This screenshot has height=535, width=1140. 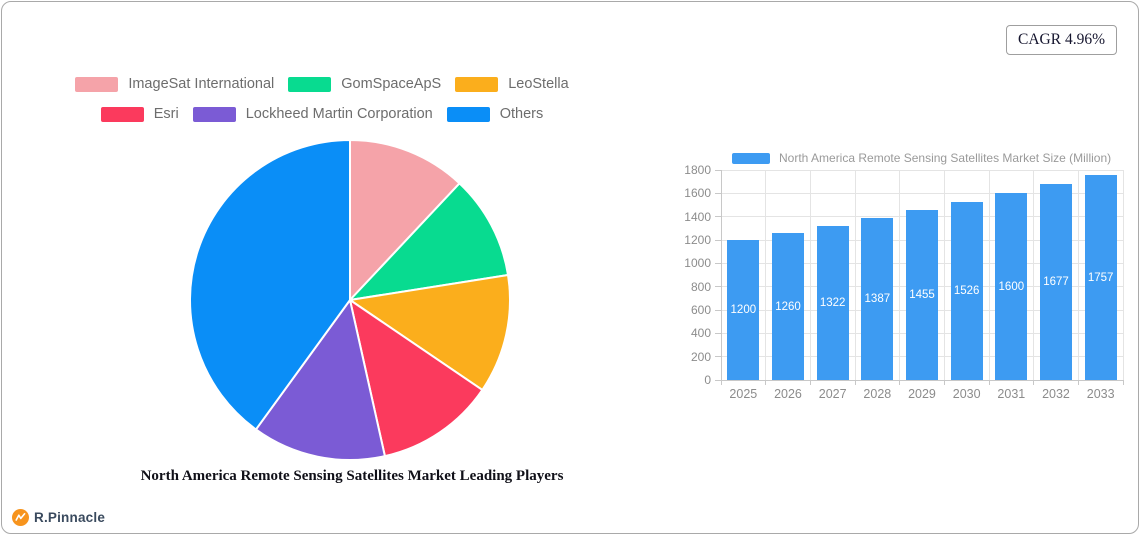 What do you see at coordinates (700, 286) in the screenshot?
I see `y-tick-label: 800` at bounding box center [700, 286].